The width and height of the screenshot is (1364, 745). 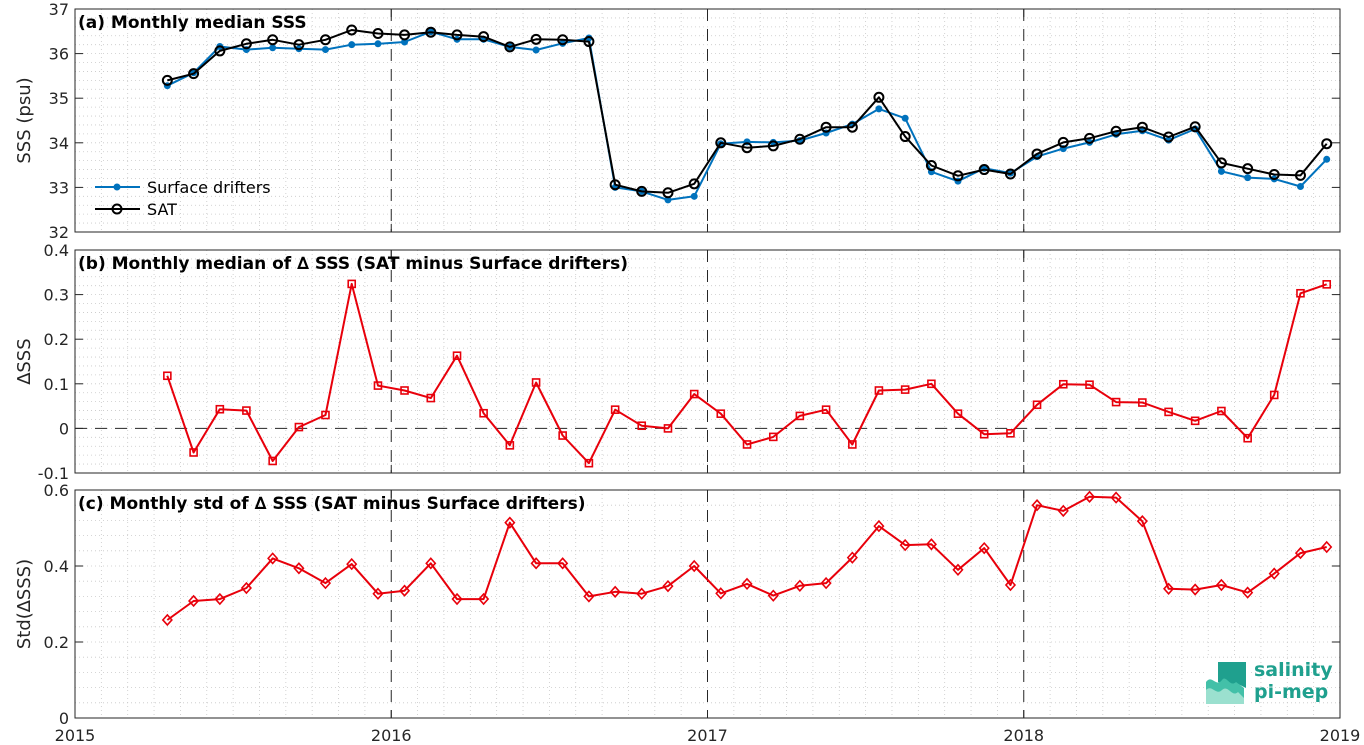 What do you see at coordinates (56, 295) in the screenshot?
I see `y-tick-label: 0.3` at bounding box center [56, 295].